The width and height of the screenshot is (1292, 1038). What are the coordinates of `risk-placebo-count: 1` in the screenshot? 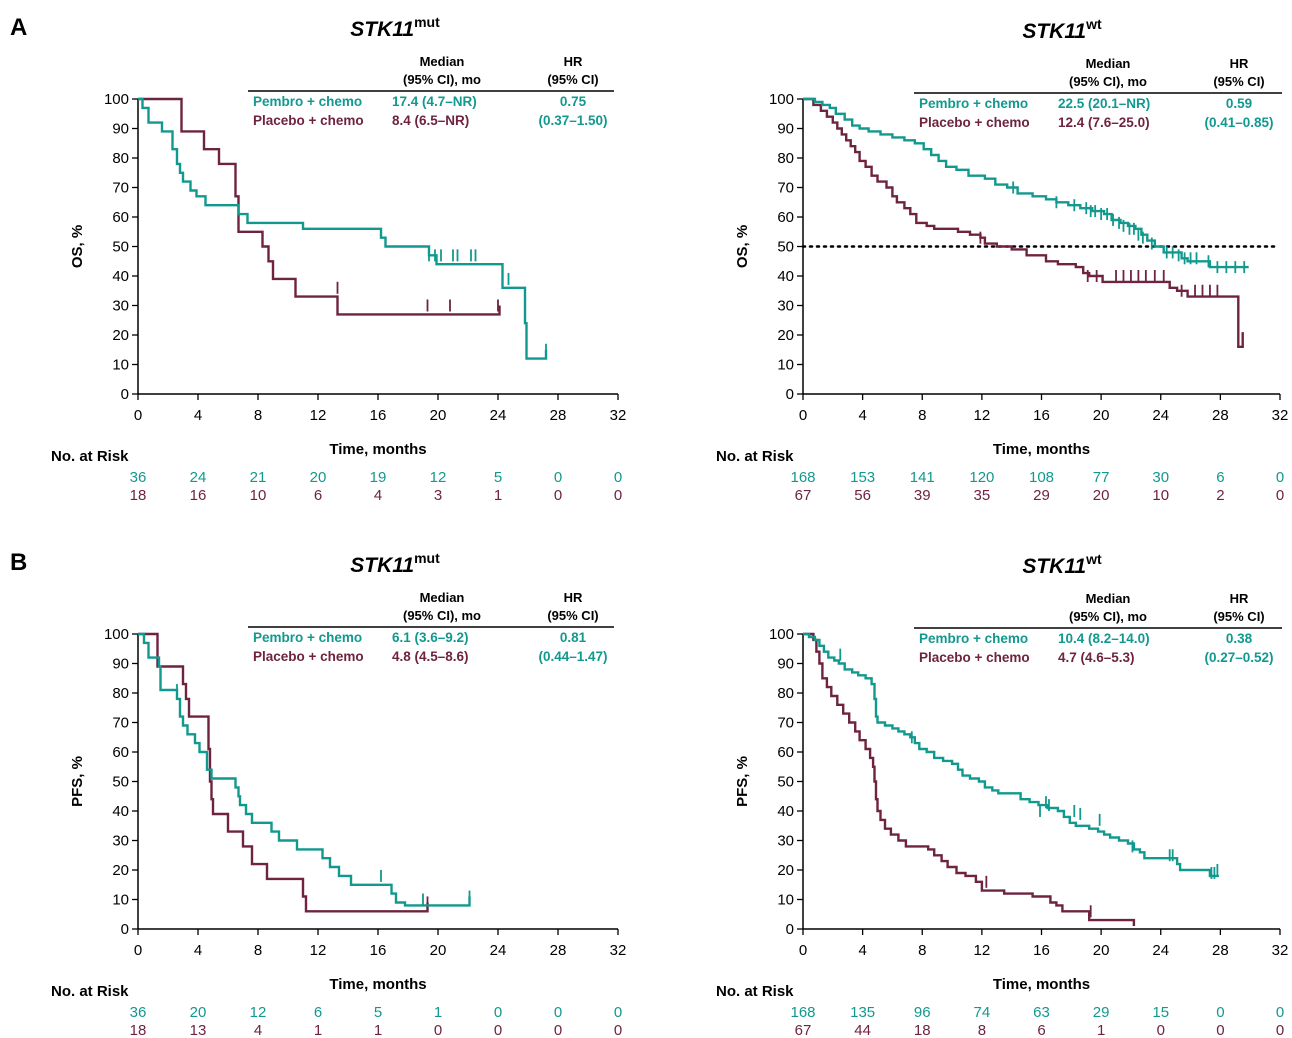 It's located at (378, 1030).